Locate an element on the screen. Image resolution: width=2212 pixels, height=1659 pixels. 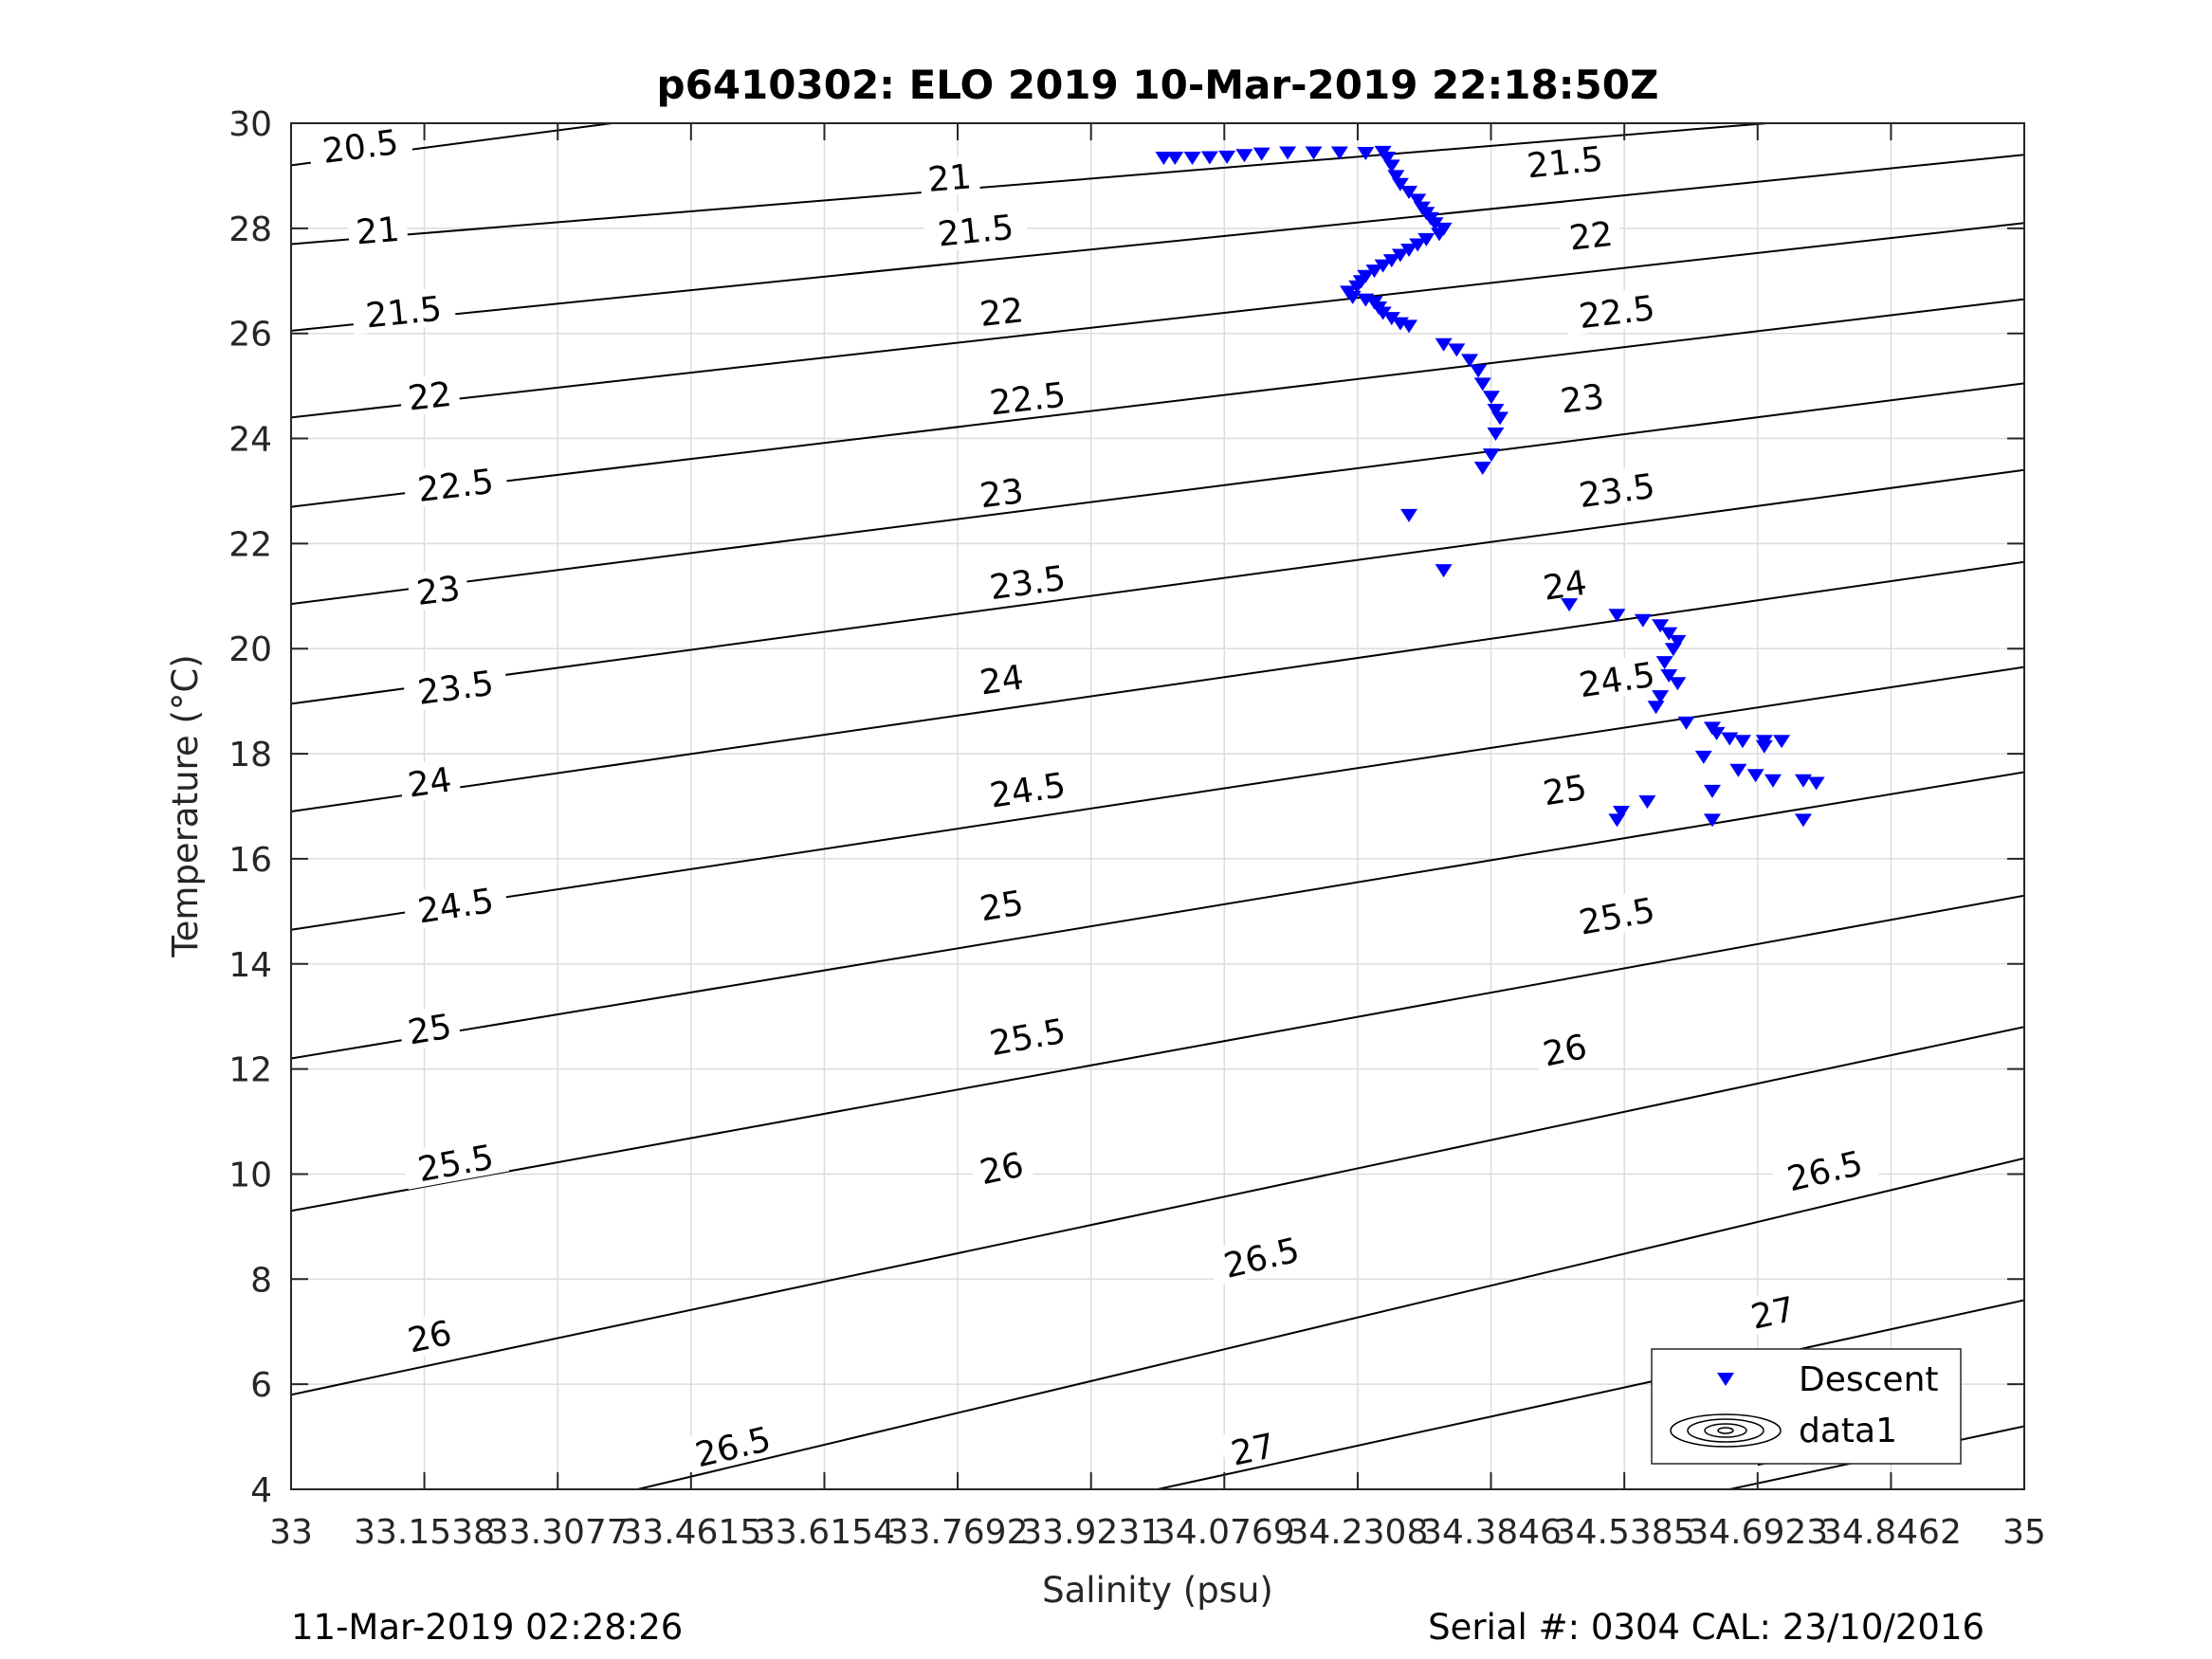
contour-label-text: 23 is located at coordinates (1583, 399).